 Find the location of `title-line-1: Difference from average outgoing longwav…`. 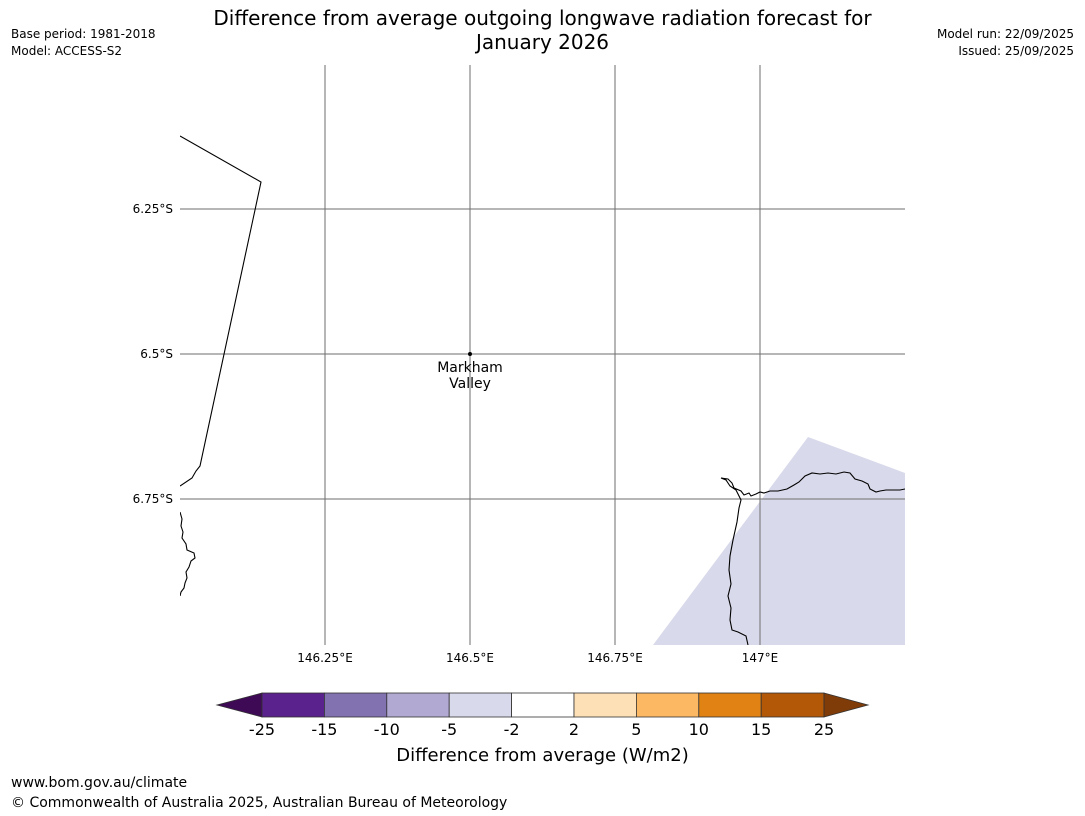

title-line-1: Difference from average outgoing longwav… is located at coordinates (542, 18).